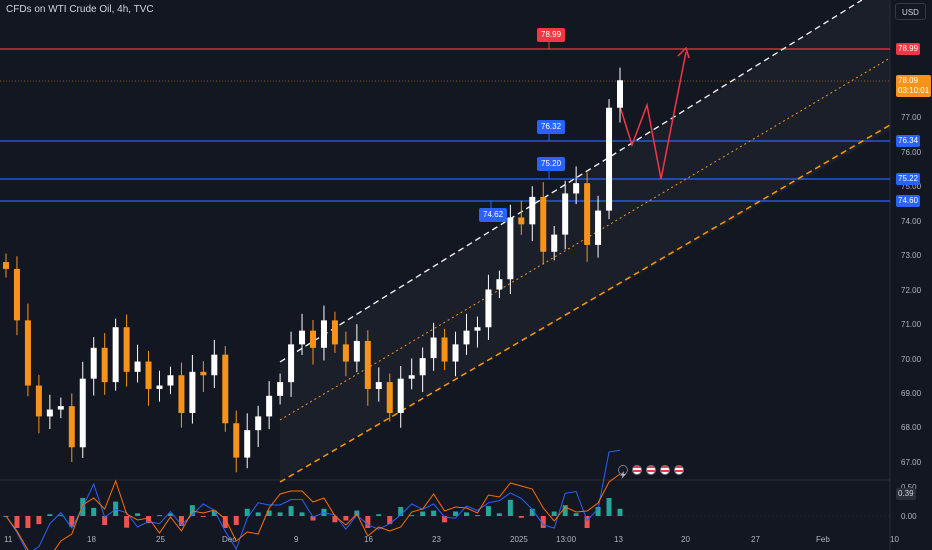 Image resolution: width=932 pixels, height=550 pixels. What do you see at coordinates (914, 86) in the screenshot?
I see `last-price-tag: 78.09 03:10:01` at bounding box center [914, 86].